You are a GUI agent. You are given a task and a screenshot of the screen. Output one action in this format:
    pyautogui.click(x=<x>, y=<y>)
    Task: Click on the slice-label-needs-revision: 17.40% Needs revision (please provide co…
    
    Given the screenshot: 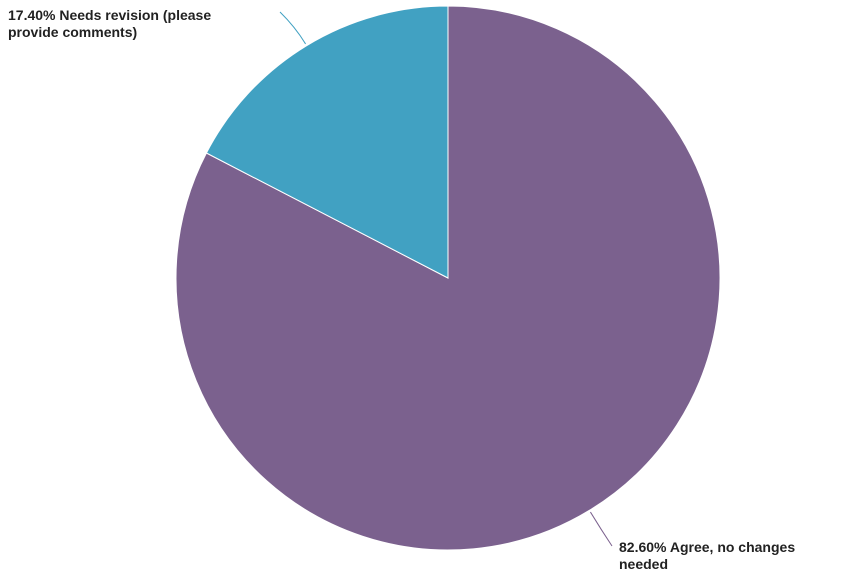 What is the action you would take?
    pyautogui.click(x=110, y=23)
    